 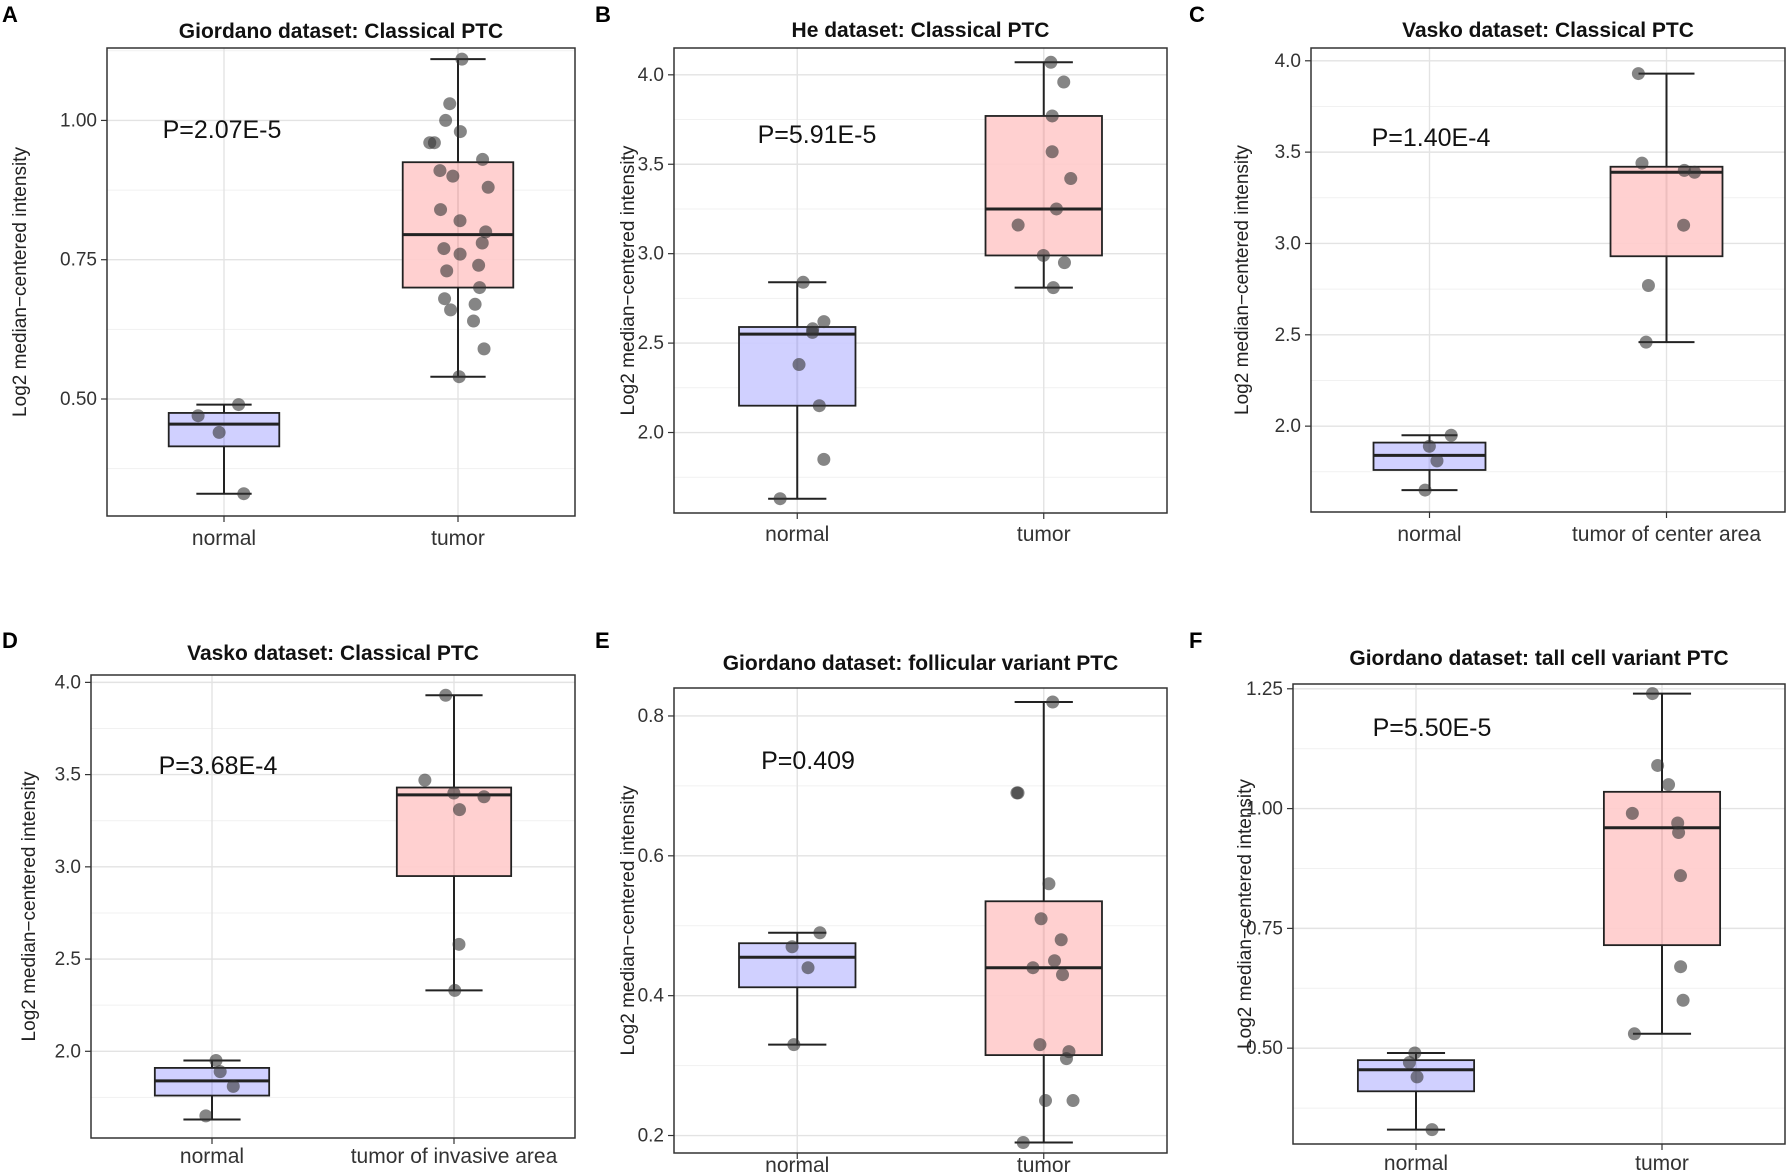 I want to click on y-tick-label: 0.8, so click(x=651, y=716).